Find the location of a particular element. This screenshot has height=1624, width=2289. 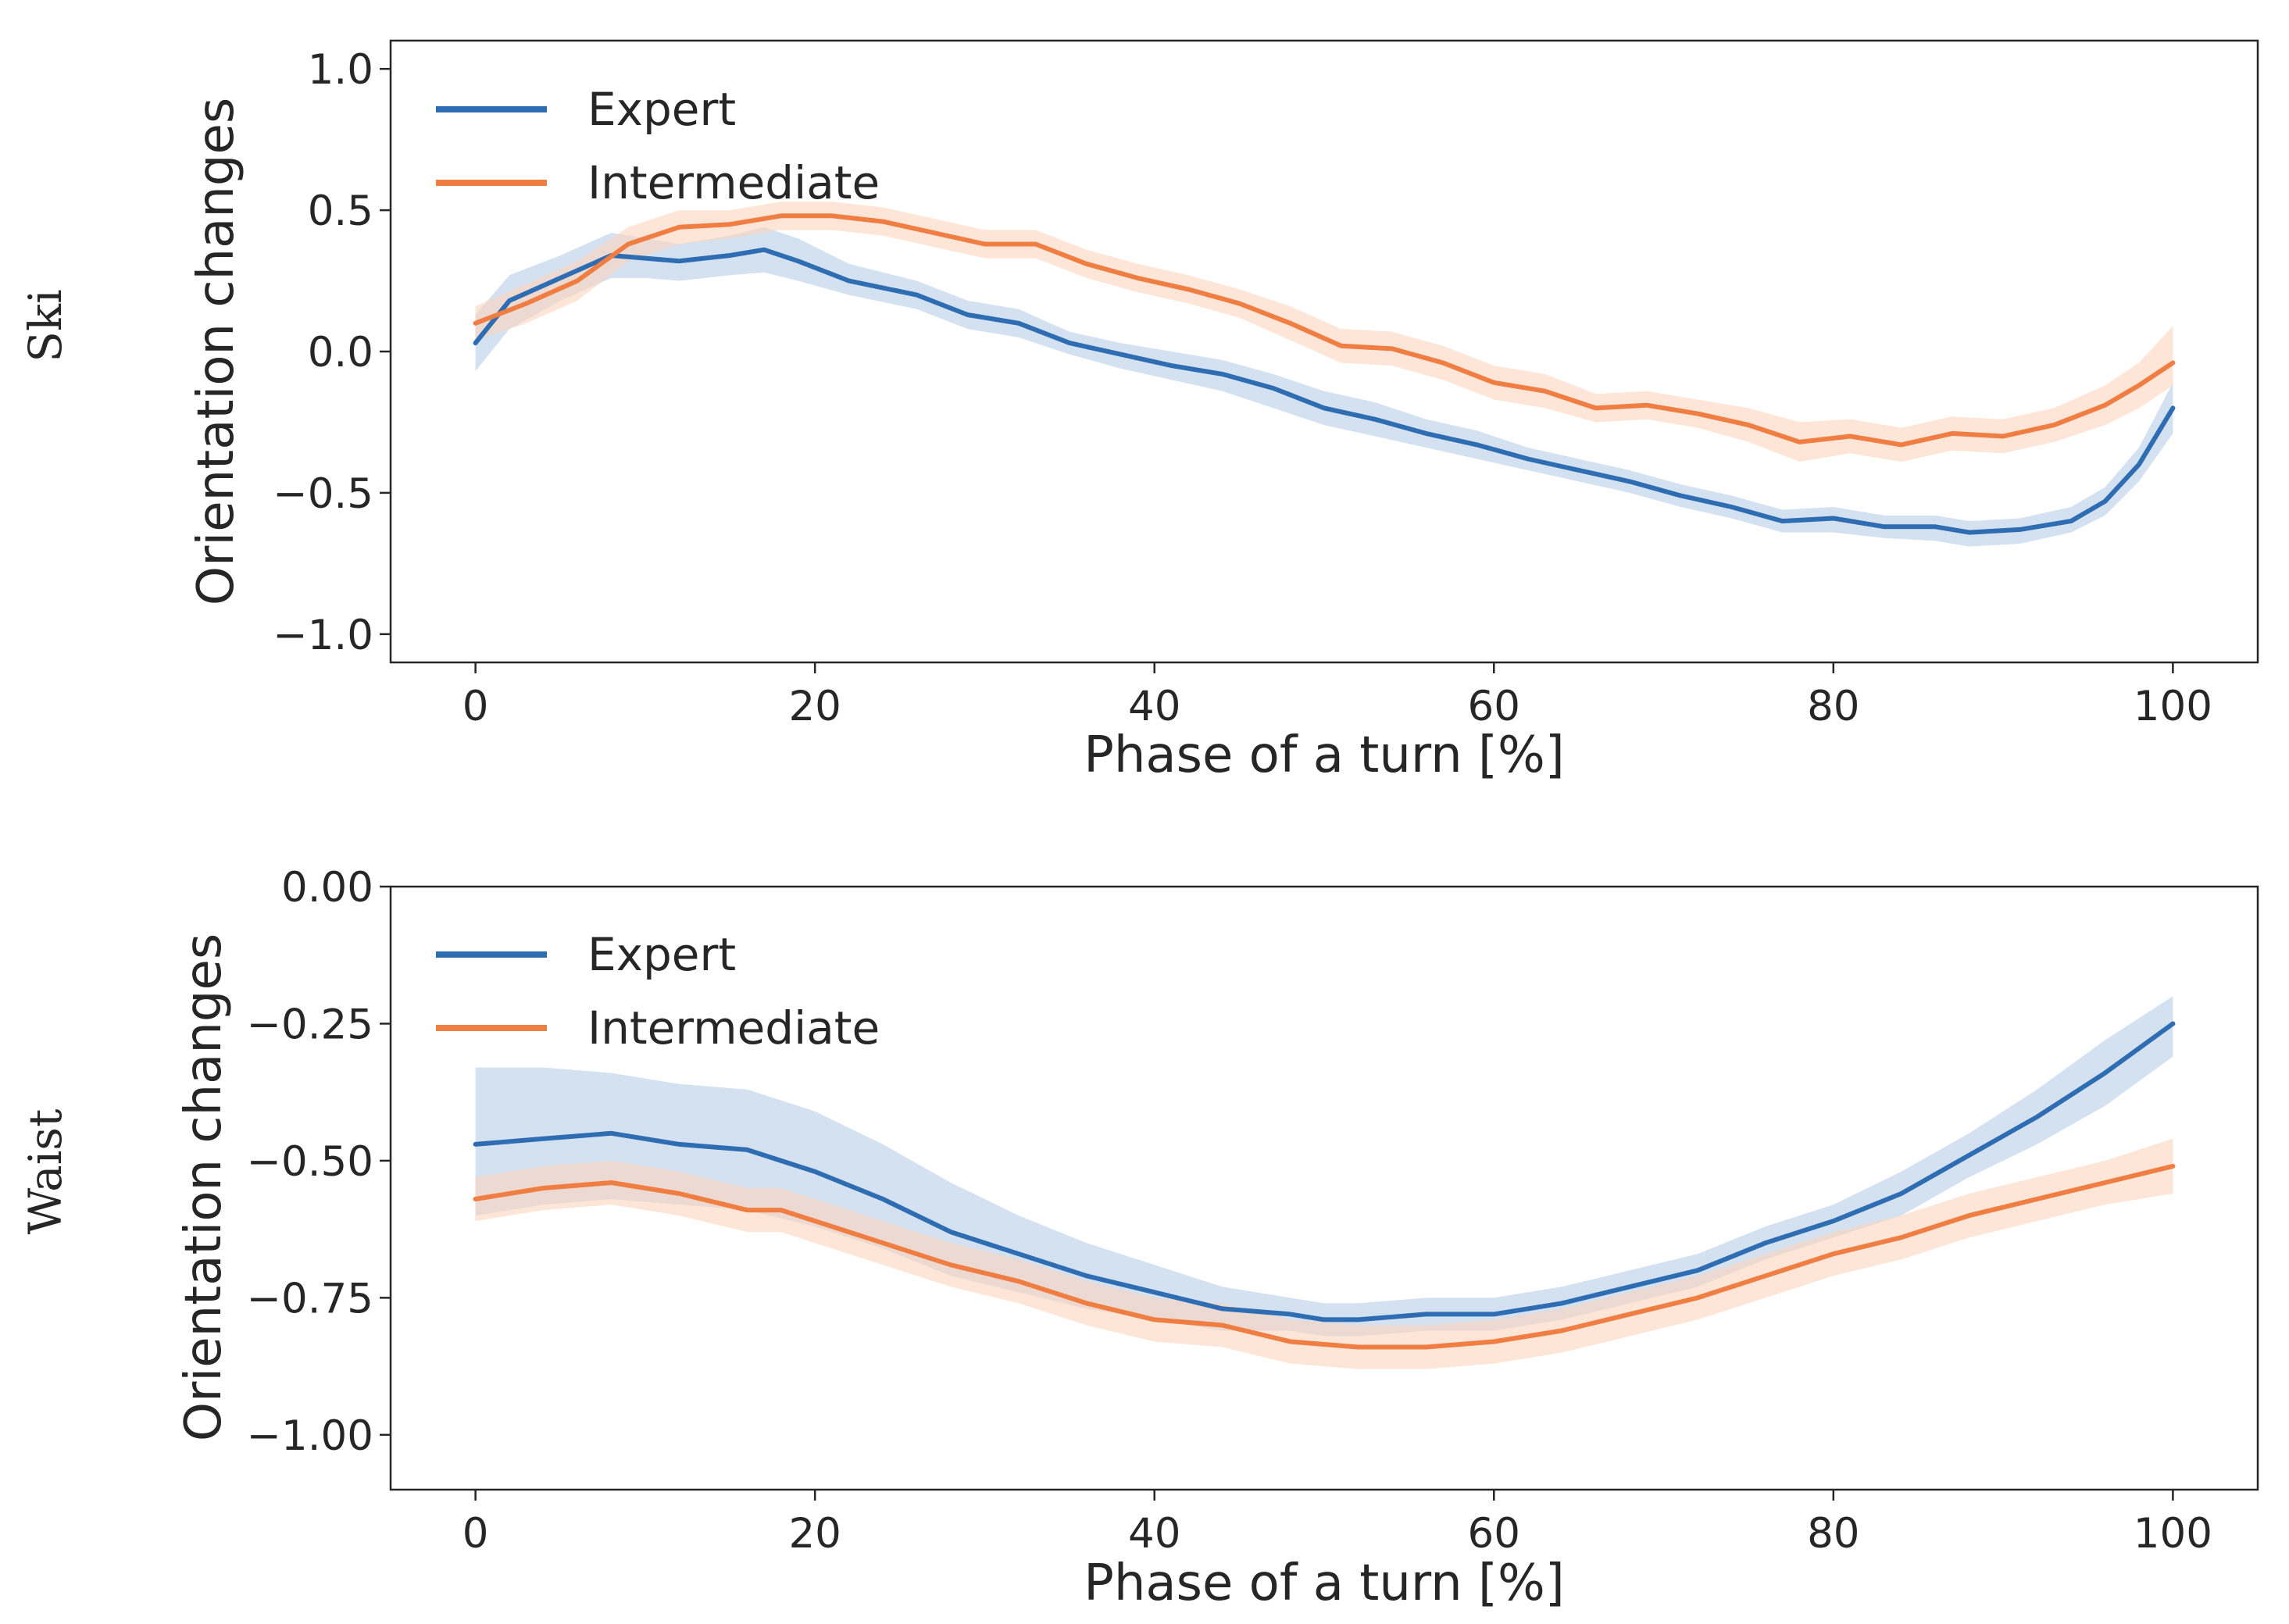

waist-y-tick-label: −0.25 is located at coordinates (310, 1024).